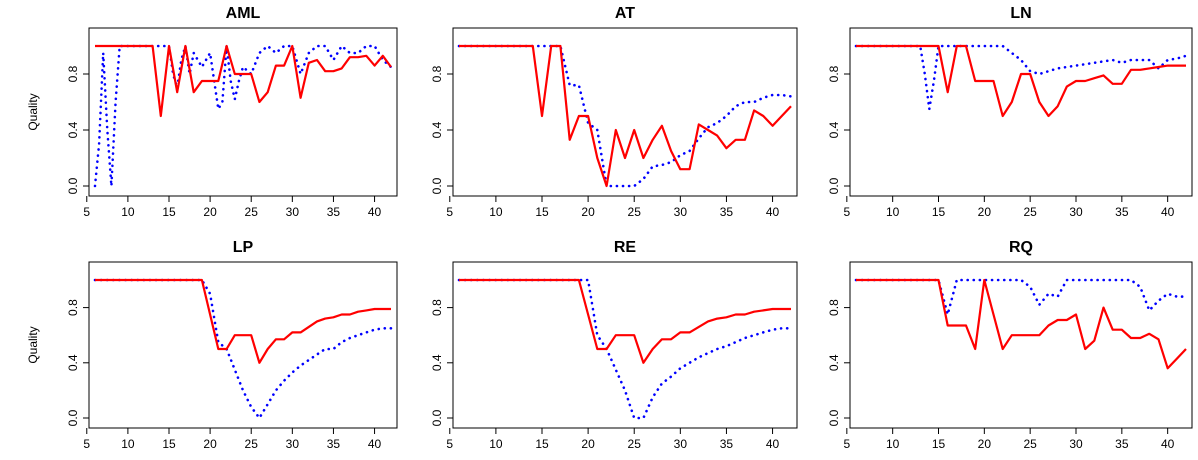  Describe the element at coordinates (1021, 247) in the screenshot. I see `chart-title: RQ` at that location.